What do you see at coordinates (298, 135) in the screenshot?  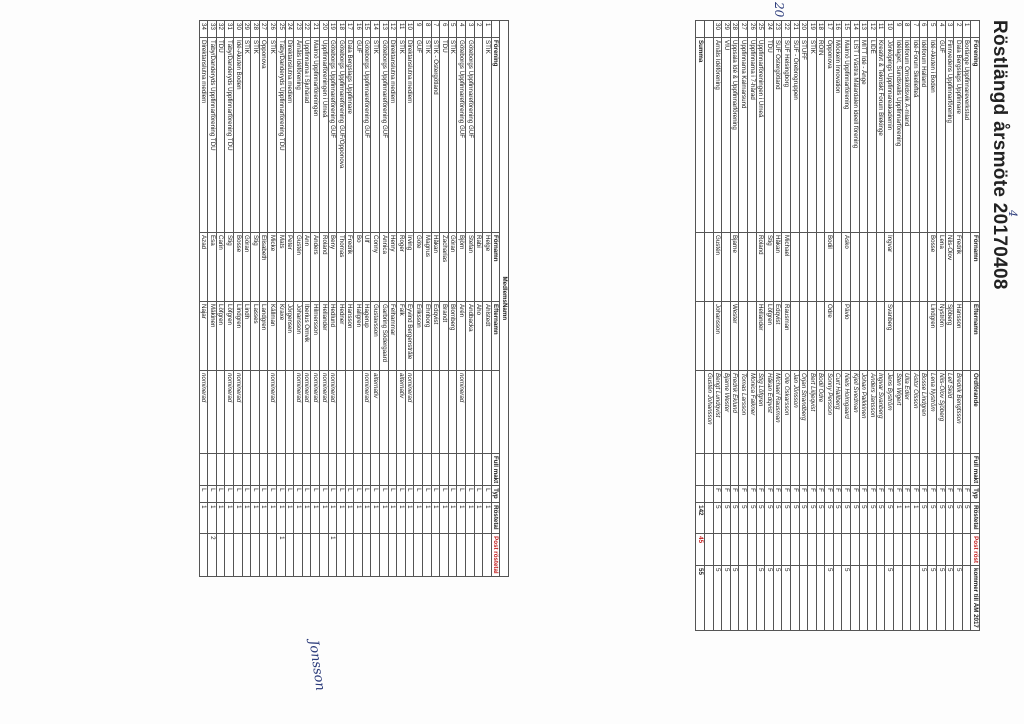 I see `cell-association: Åmåls Idéförening` at bounding box center [298, 135].